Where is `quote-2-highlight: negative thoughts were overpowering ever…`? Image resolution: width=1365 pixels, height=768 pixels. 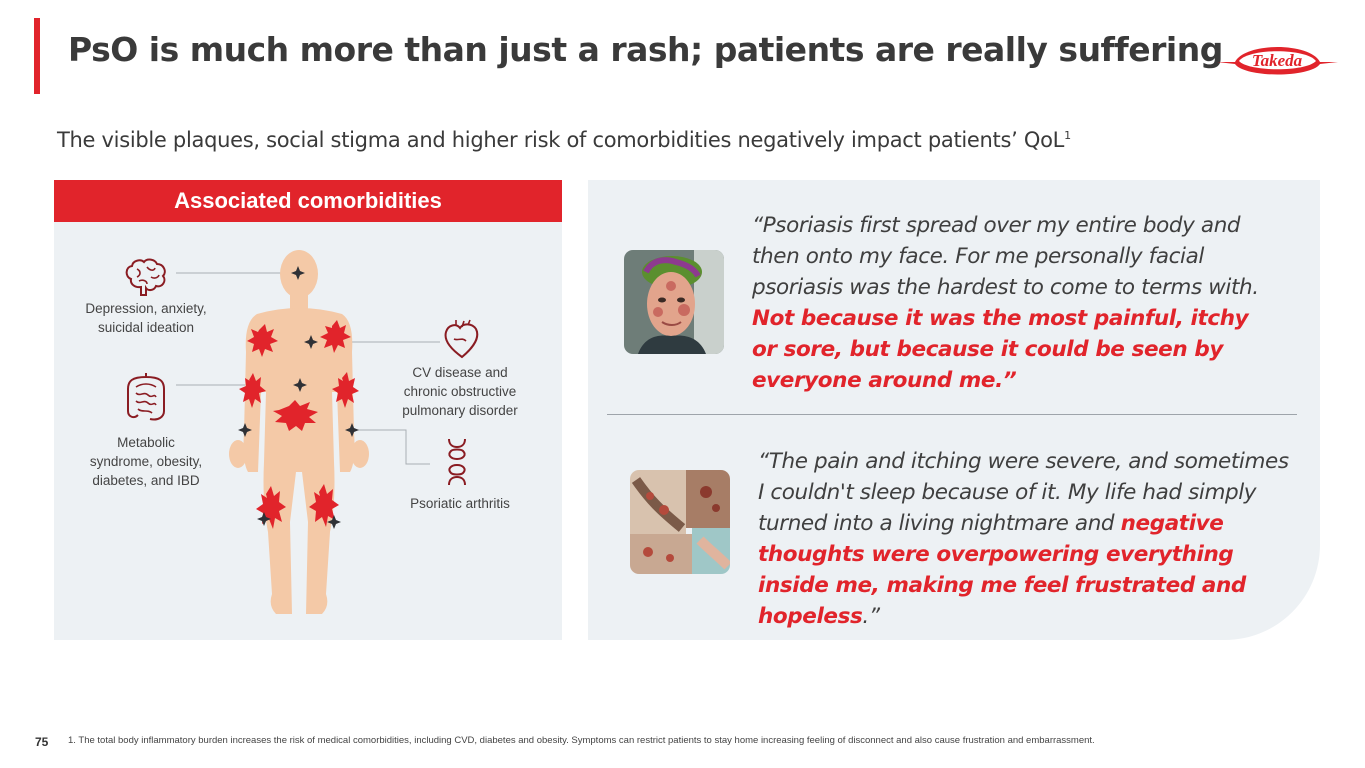
quote-2-highlight: negative thoughts were overpowering ever… is located at coordinates (1002, 570).